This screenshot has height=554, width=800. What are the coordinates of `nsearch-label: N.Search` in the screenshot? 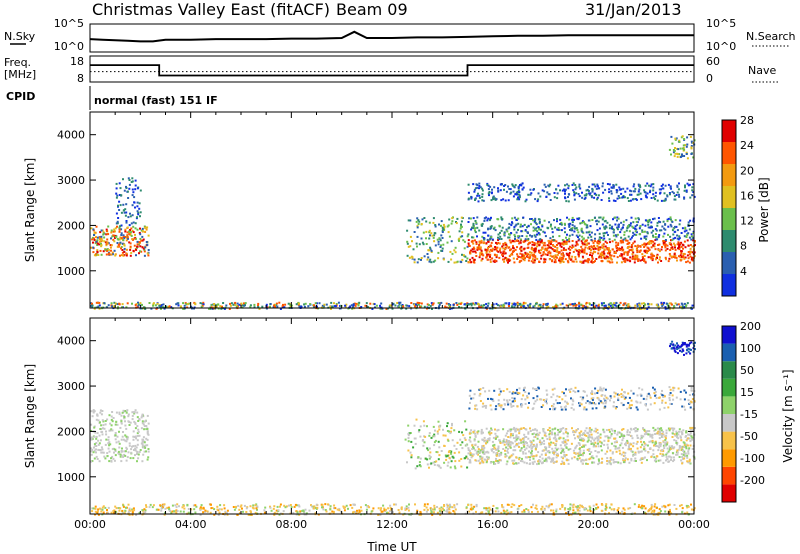 It's located at (771, 36).